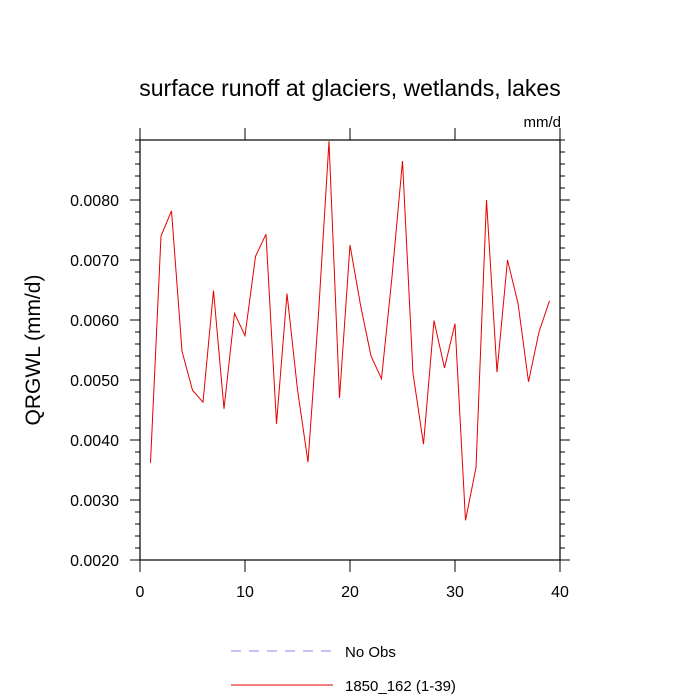 The width and height of the screenshot is (700, 700). Describe the element at coordinates (94, 561) in the screenshot. I see `y-tick-label: 0.0020` at that location.